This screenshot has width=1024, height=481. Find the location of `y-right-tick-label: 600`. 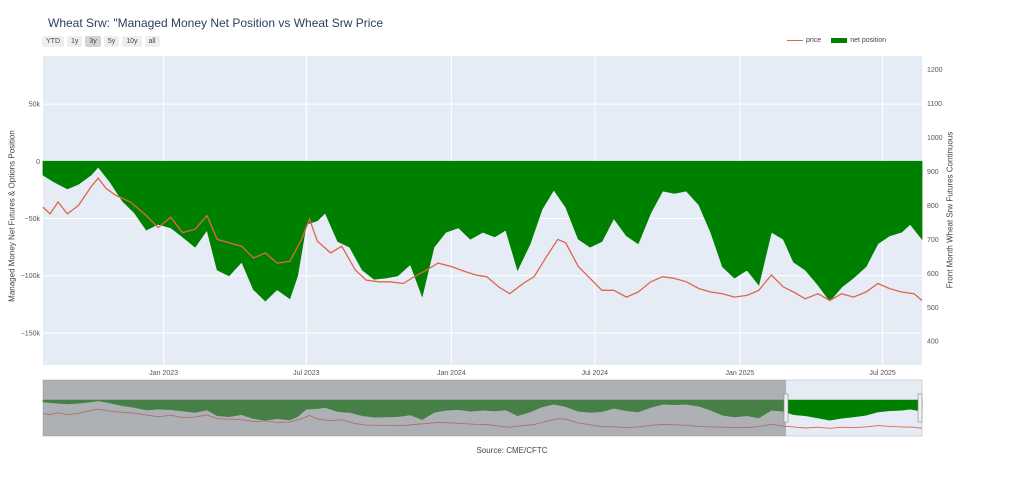

y-right-tick-label: 600 is located at coordinates (933, 274).